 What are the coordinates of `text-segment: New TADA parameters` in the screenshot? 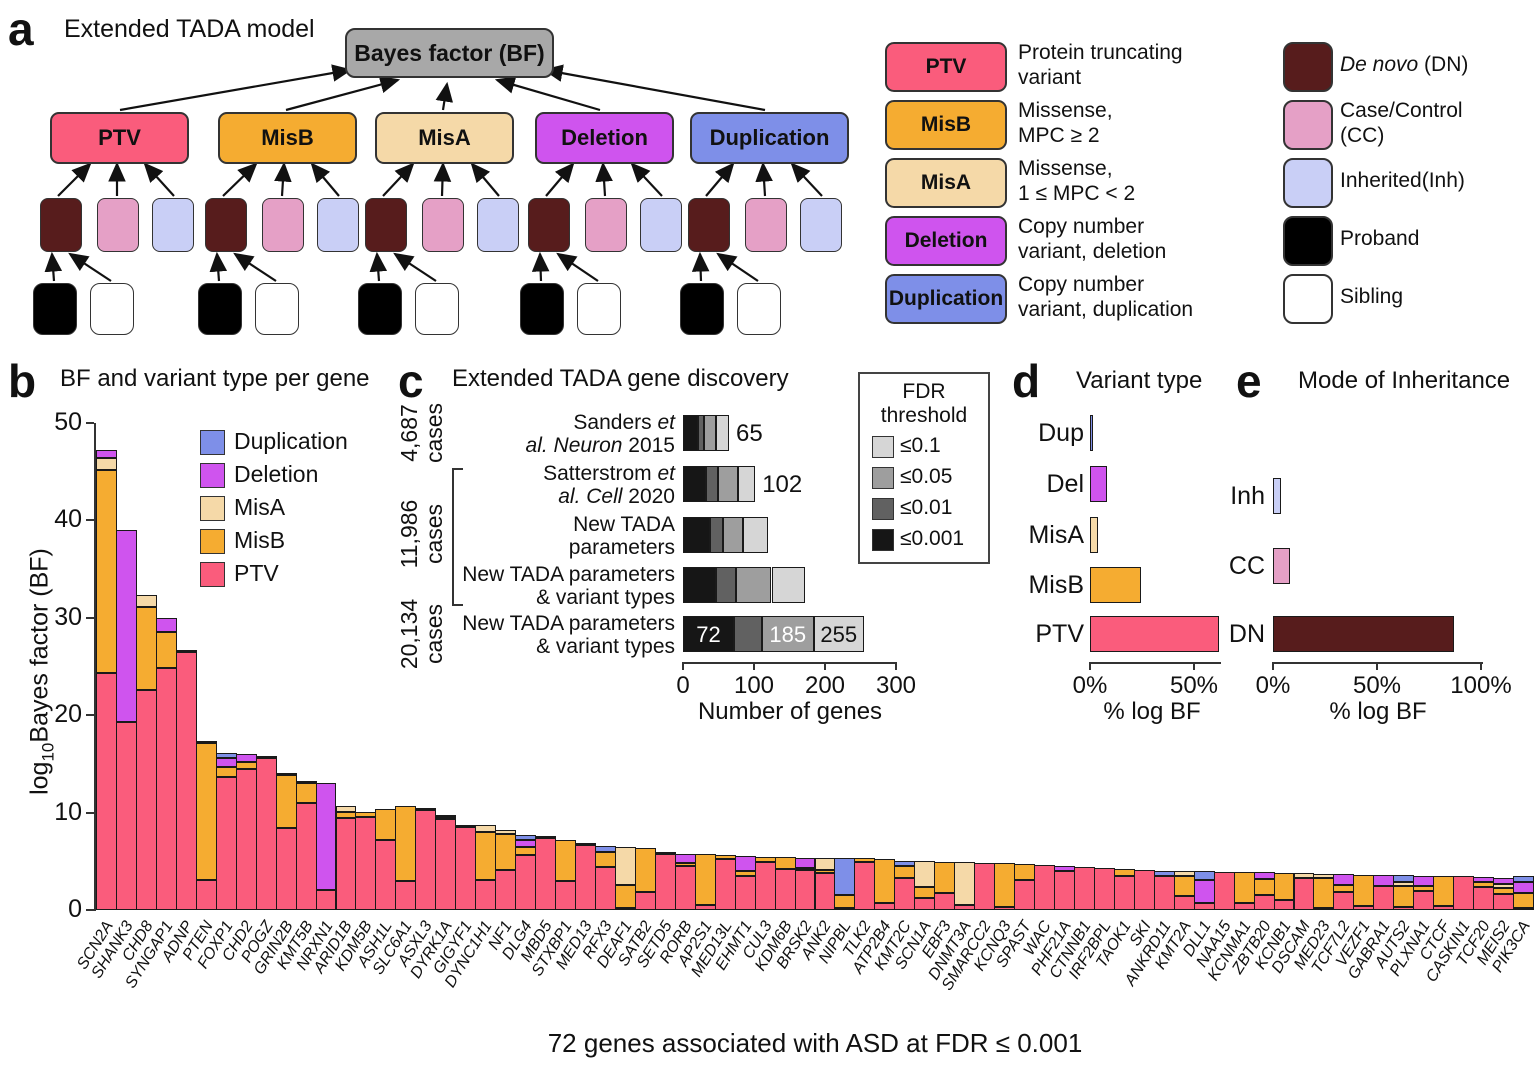 It's located at (568, 623).